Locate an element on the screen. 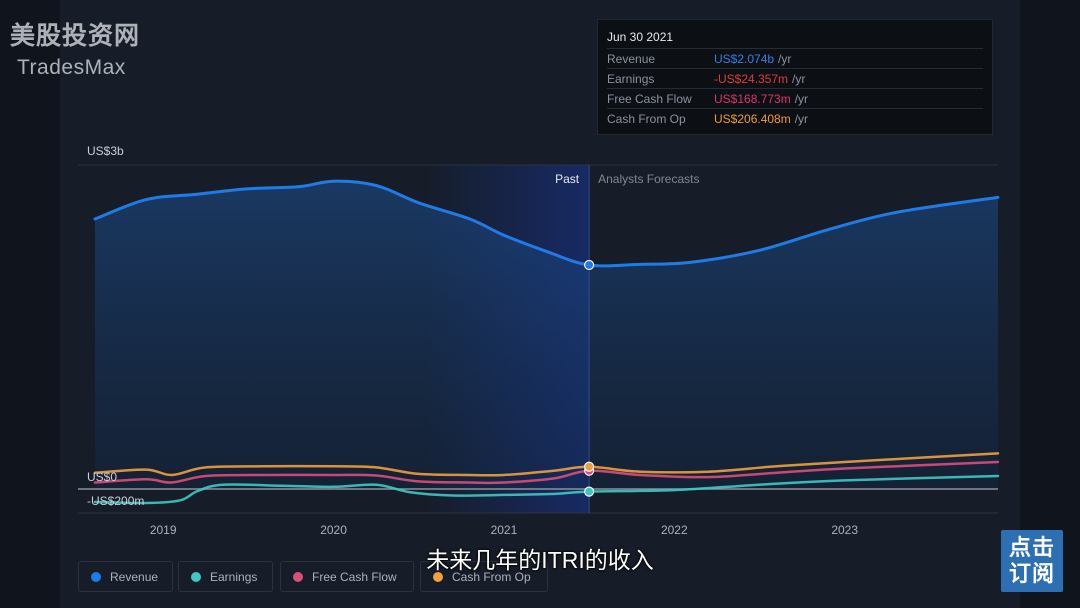  x-tick-label: 2019 is located at coordinates (163, 530).